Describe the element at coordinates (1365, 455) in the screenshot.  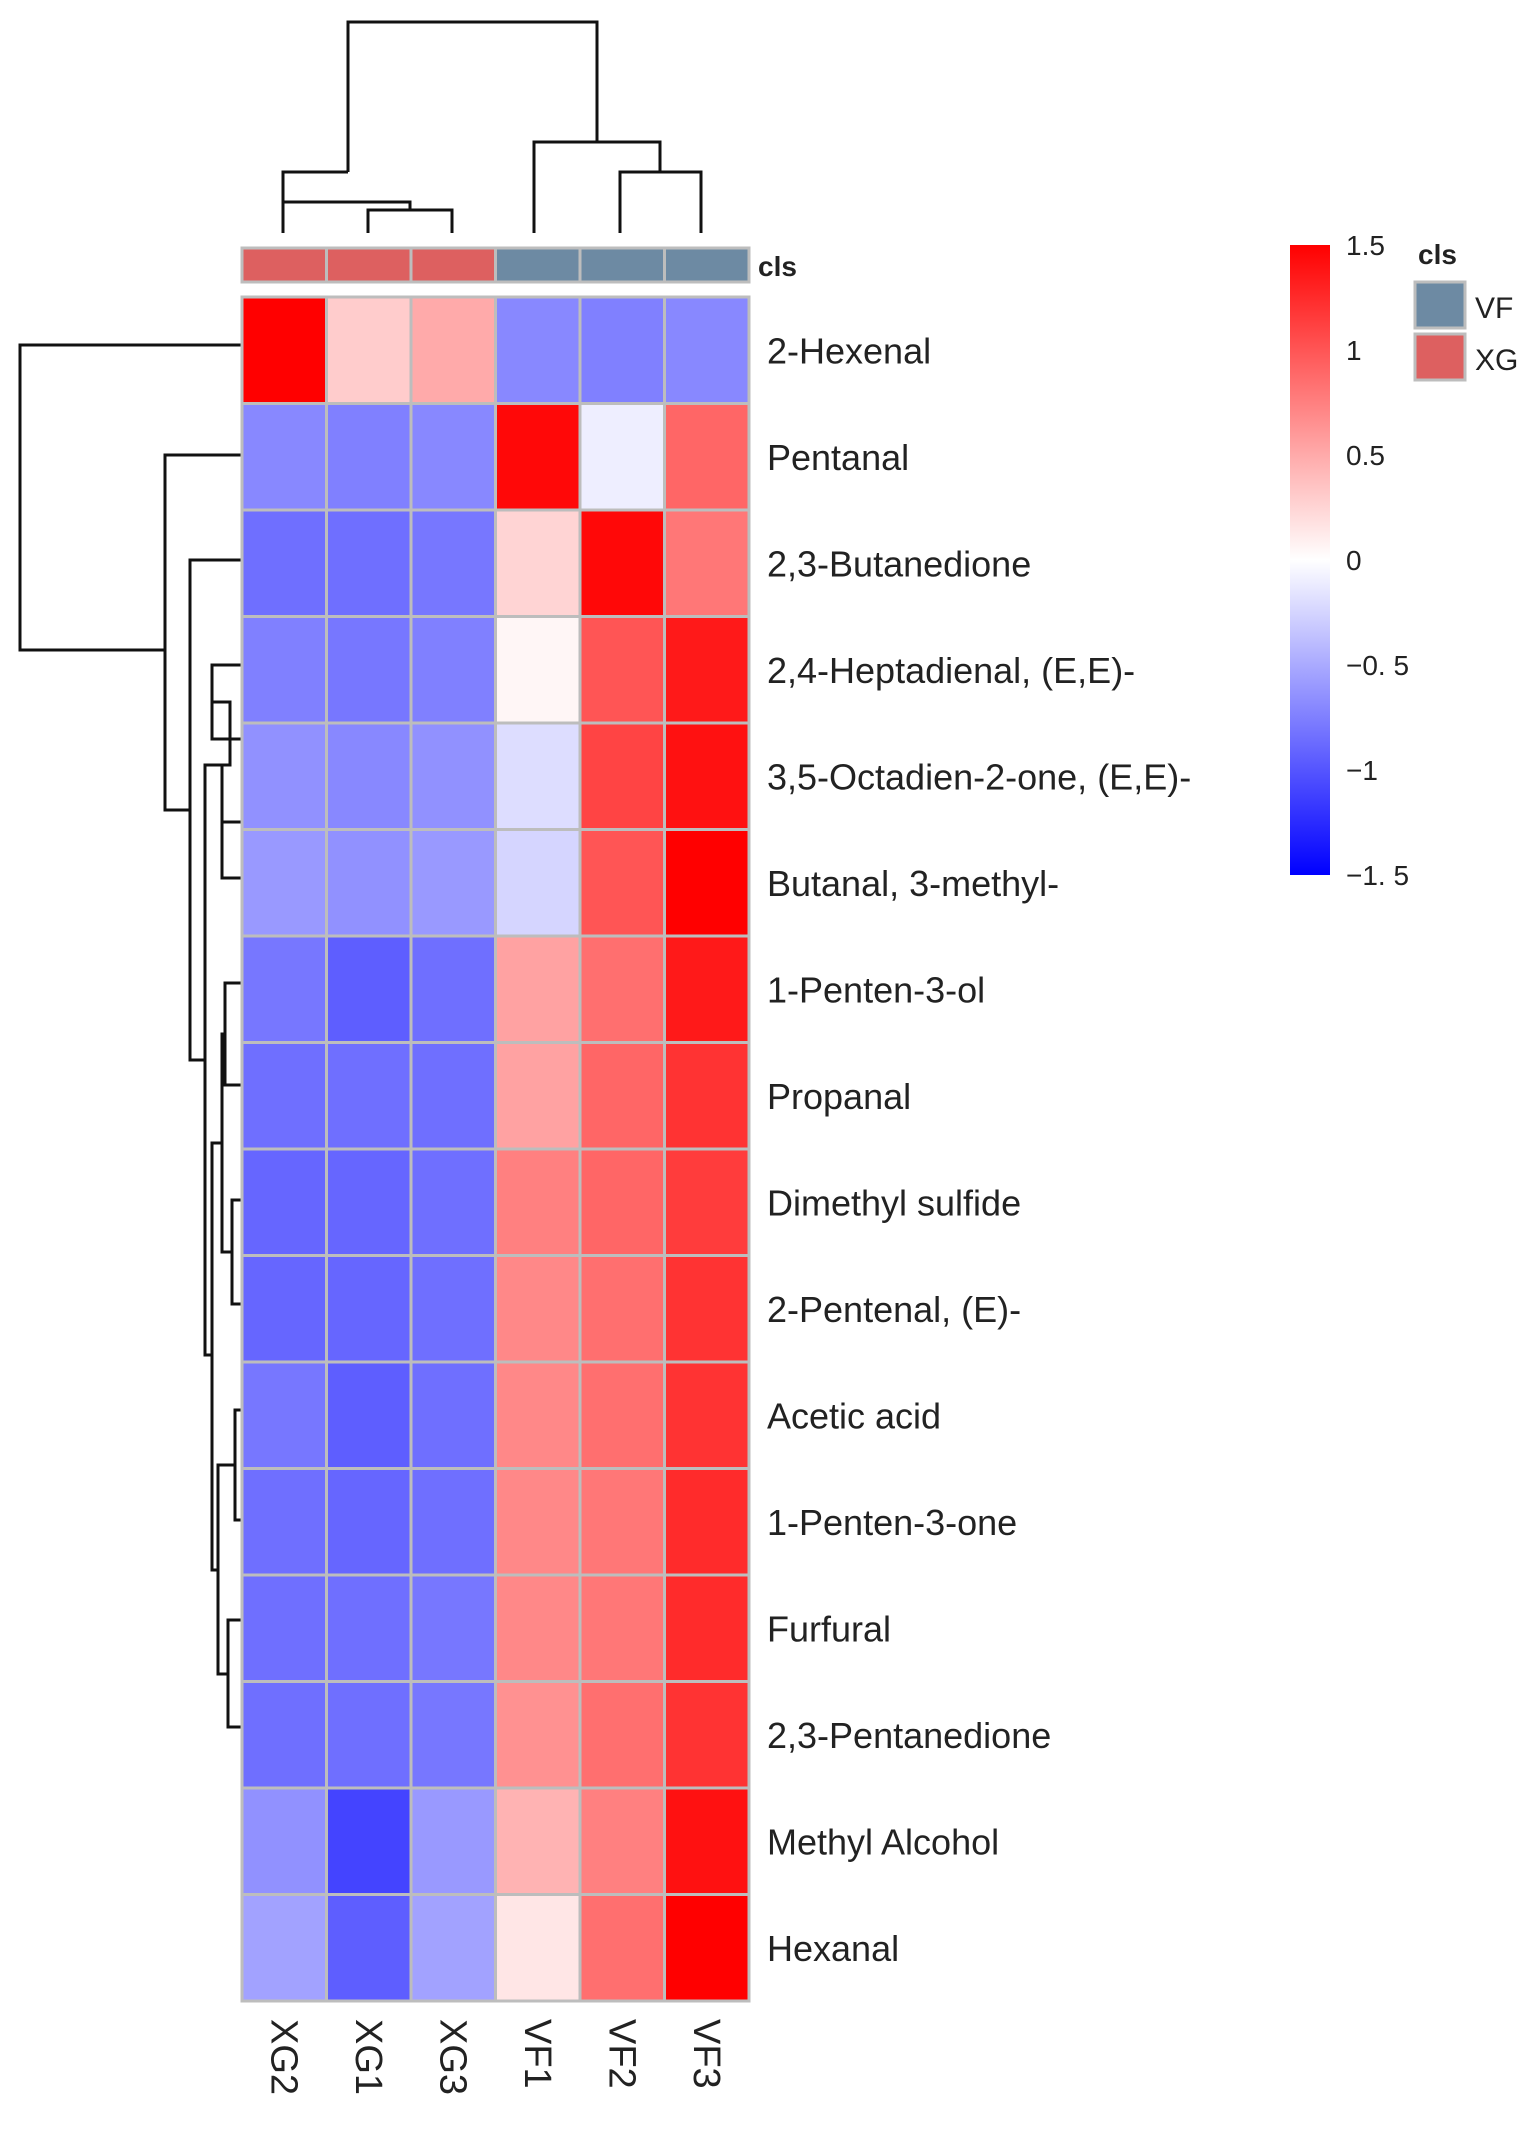
I see `color-scale-tick-label: 0.5` at that location.